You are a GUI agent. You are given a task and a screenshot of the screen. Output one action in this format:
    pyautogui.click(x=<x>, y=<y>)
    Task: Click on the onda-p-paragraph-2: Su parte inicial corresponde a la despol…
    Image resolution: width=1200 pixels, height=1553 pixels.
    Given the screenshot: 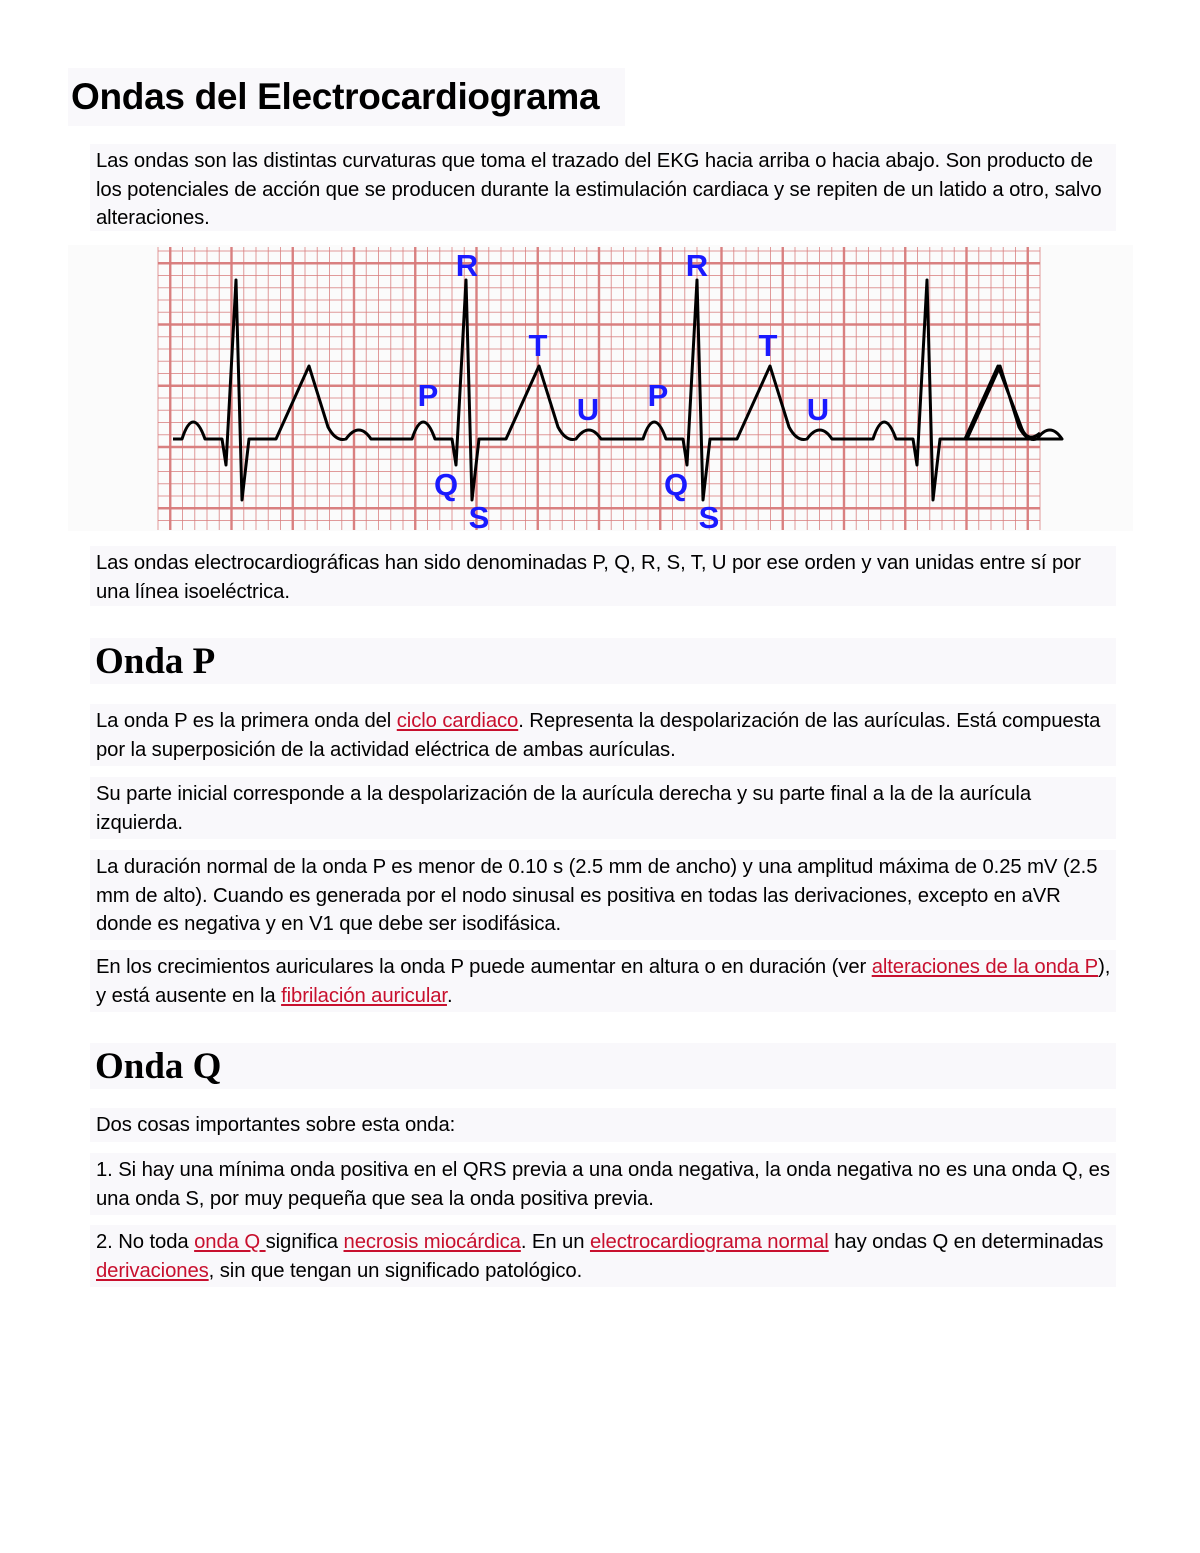 What is the action you would take?
    pyautogui.click(x=603, y=808)
    